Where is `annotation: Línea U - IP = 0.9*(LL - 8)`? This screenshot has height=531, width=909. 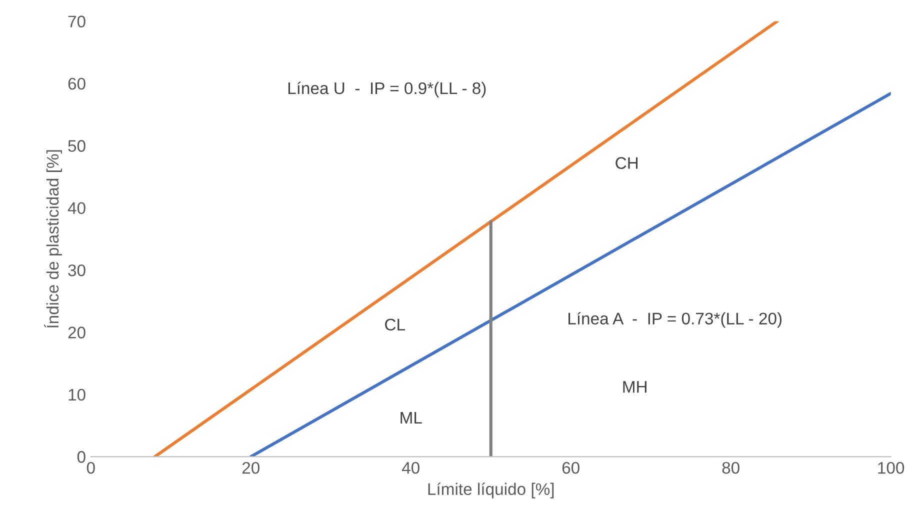
annotation: Línea U - IP = 0.9*(LL - 8) is located at coordinates (387, 90).